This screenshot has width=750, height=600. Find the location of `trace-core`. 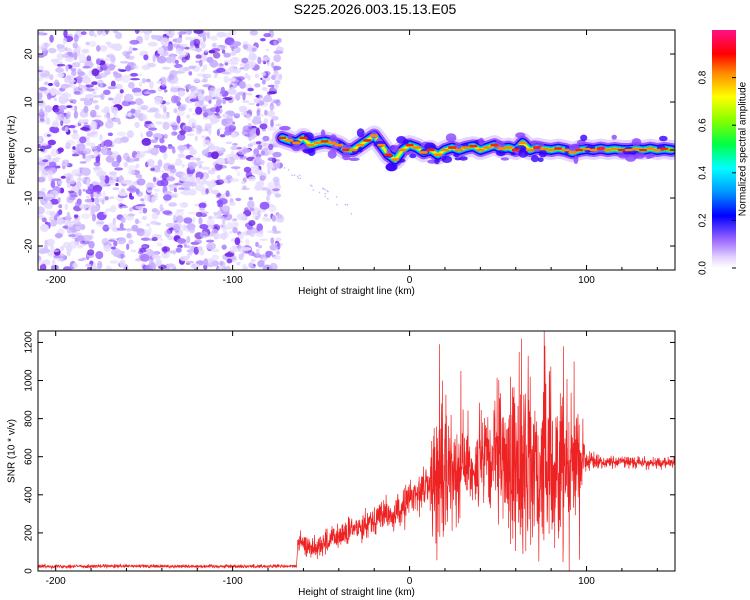

trace-core is located at coordinates (476, 147).